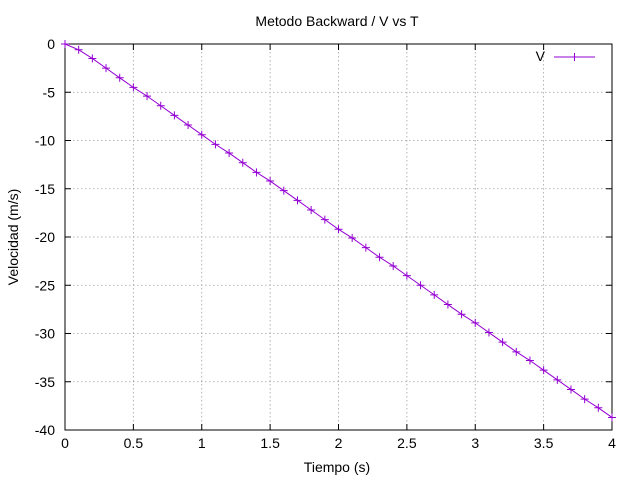  What do you see at coordinates (134, 443) in the screenshot?
I see `x-tick-label: 0.5` at bounding box center [134, 443].